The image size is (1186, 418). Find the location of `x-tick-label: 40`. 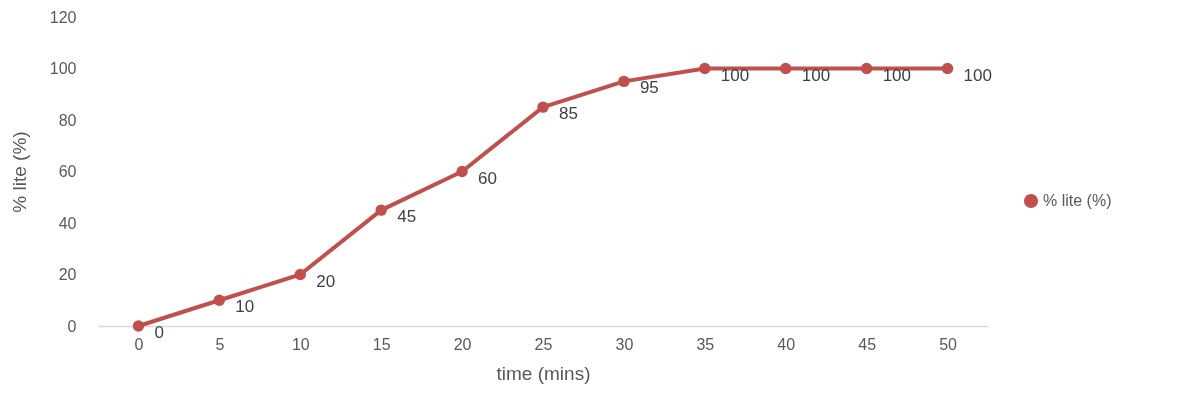

x-tick-label: 40 is located at coordinates (786, 344).